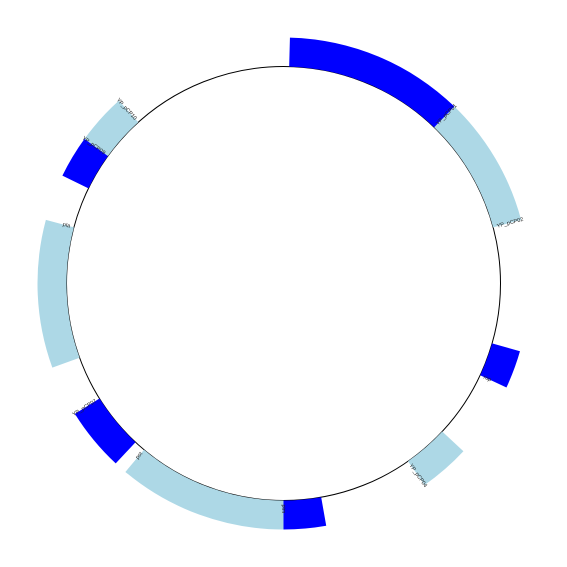 The width and height of the screenshot is (567, 567). I want to click on feature-arc-pst, so click(204, 489).